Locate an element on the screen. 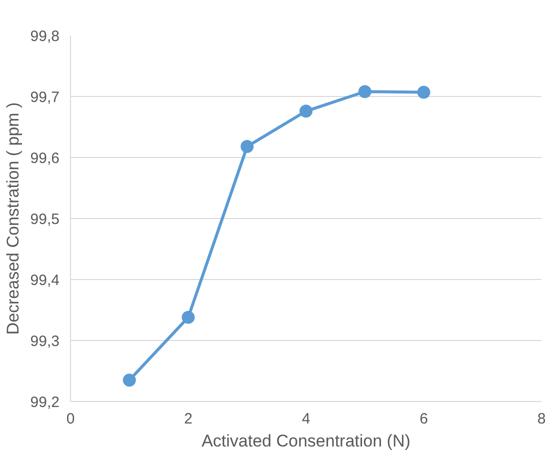  x-axis-title: Activated Consentration (N) is located at coordinates (306, 441).